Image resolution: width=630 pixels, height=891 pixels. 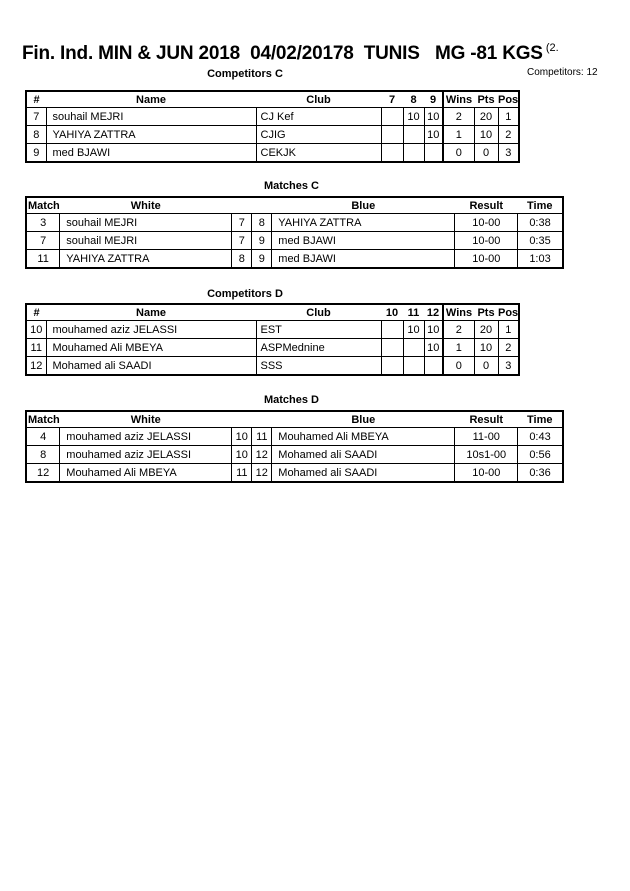 What do you see at coordinates (242, 240) in the screenshot?
I see `cell-white-number: 7` at bounding box center [242, 240].